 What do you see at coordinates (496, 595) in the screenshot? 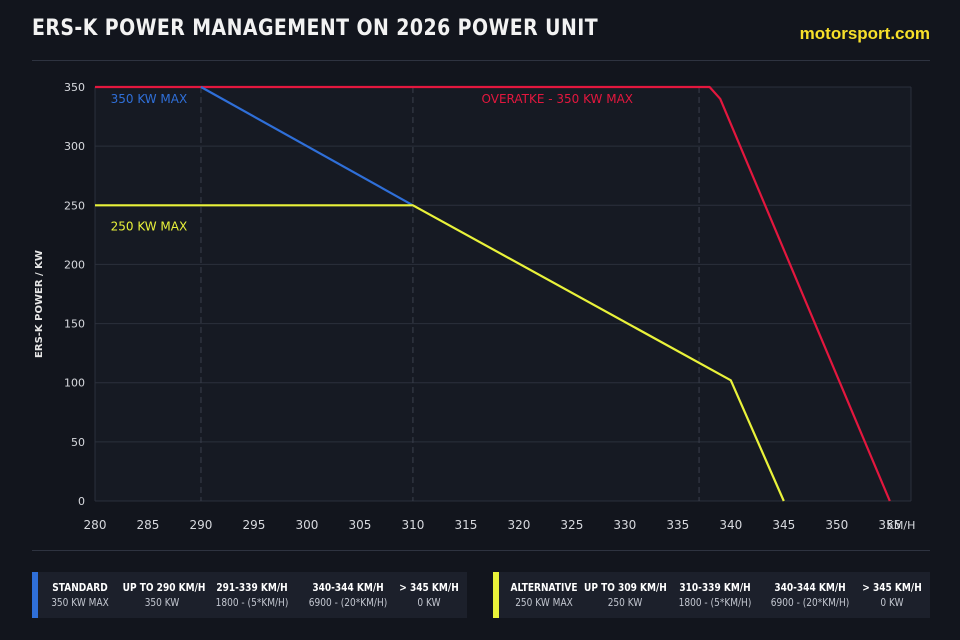
I see `legend-alternative-color` at bounding box center [496, 595].